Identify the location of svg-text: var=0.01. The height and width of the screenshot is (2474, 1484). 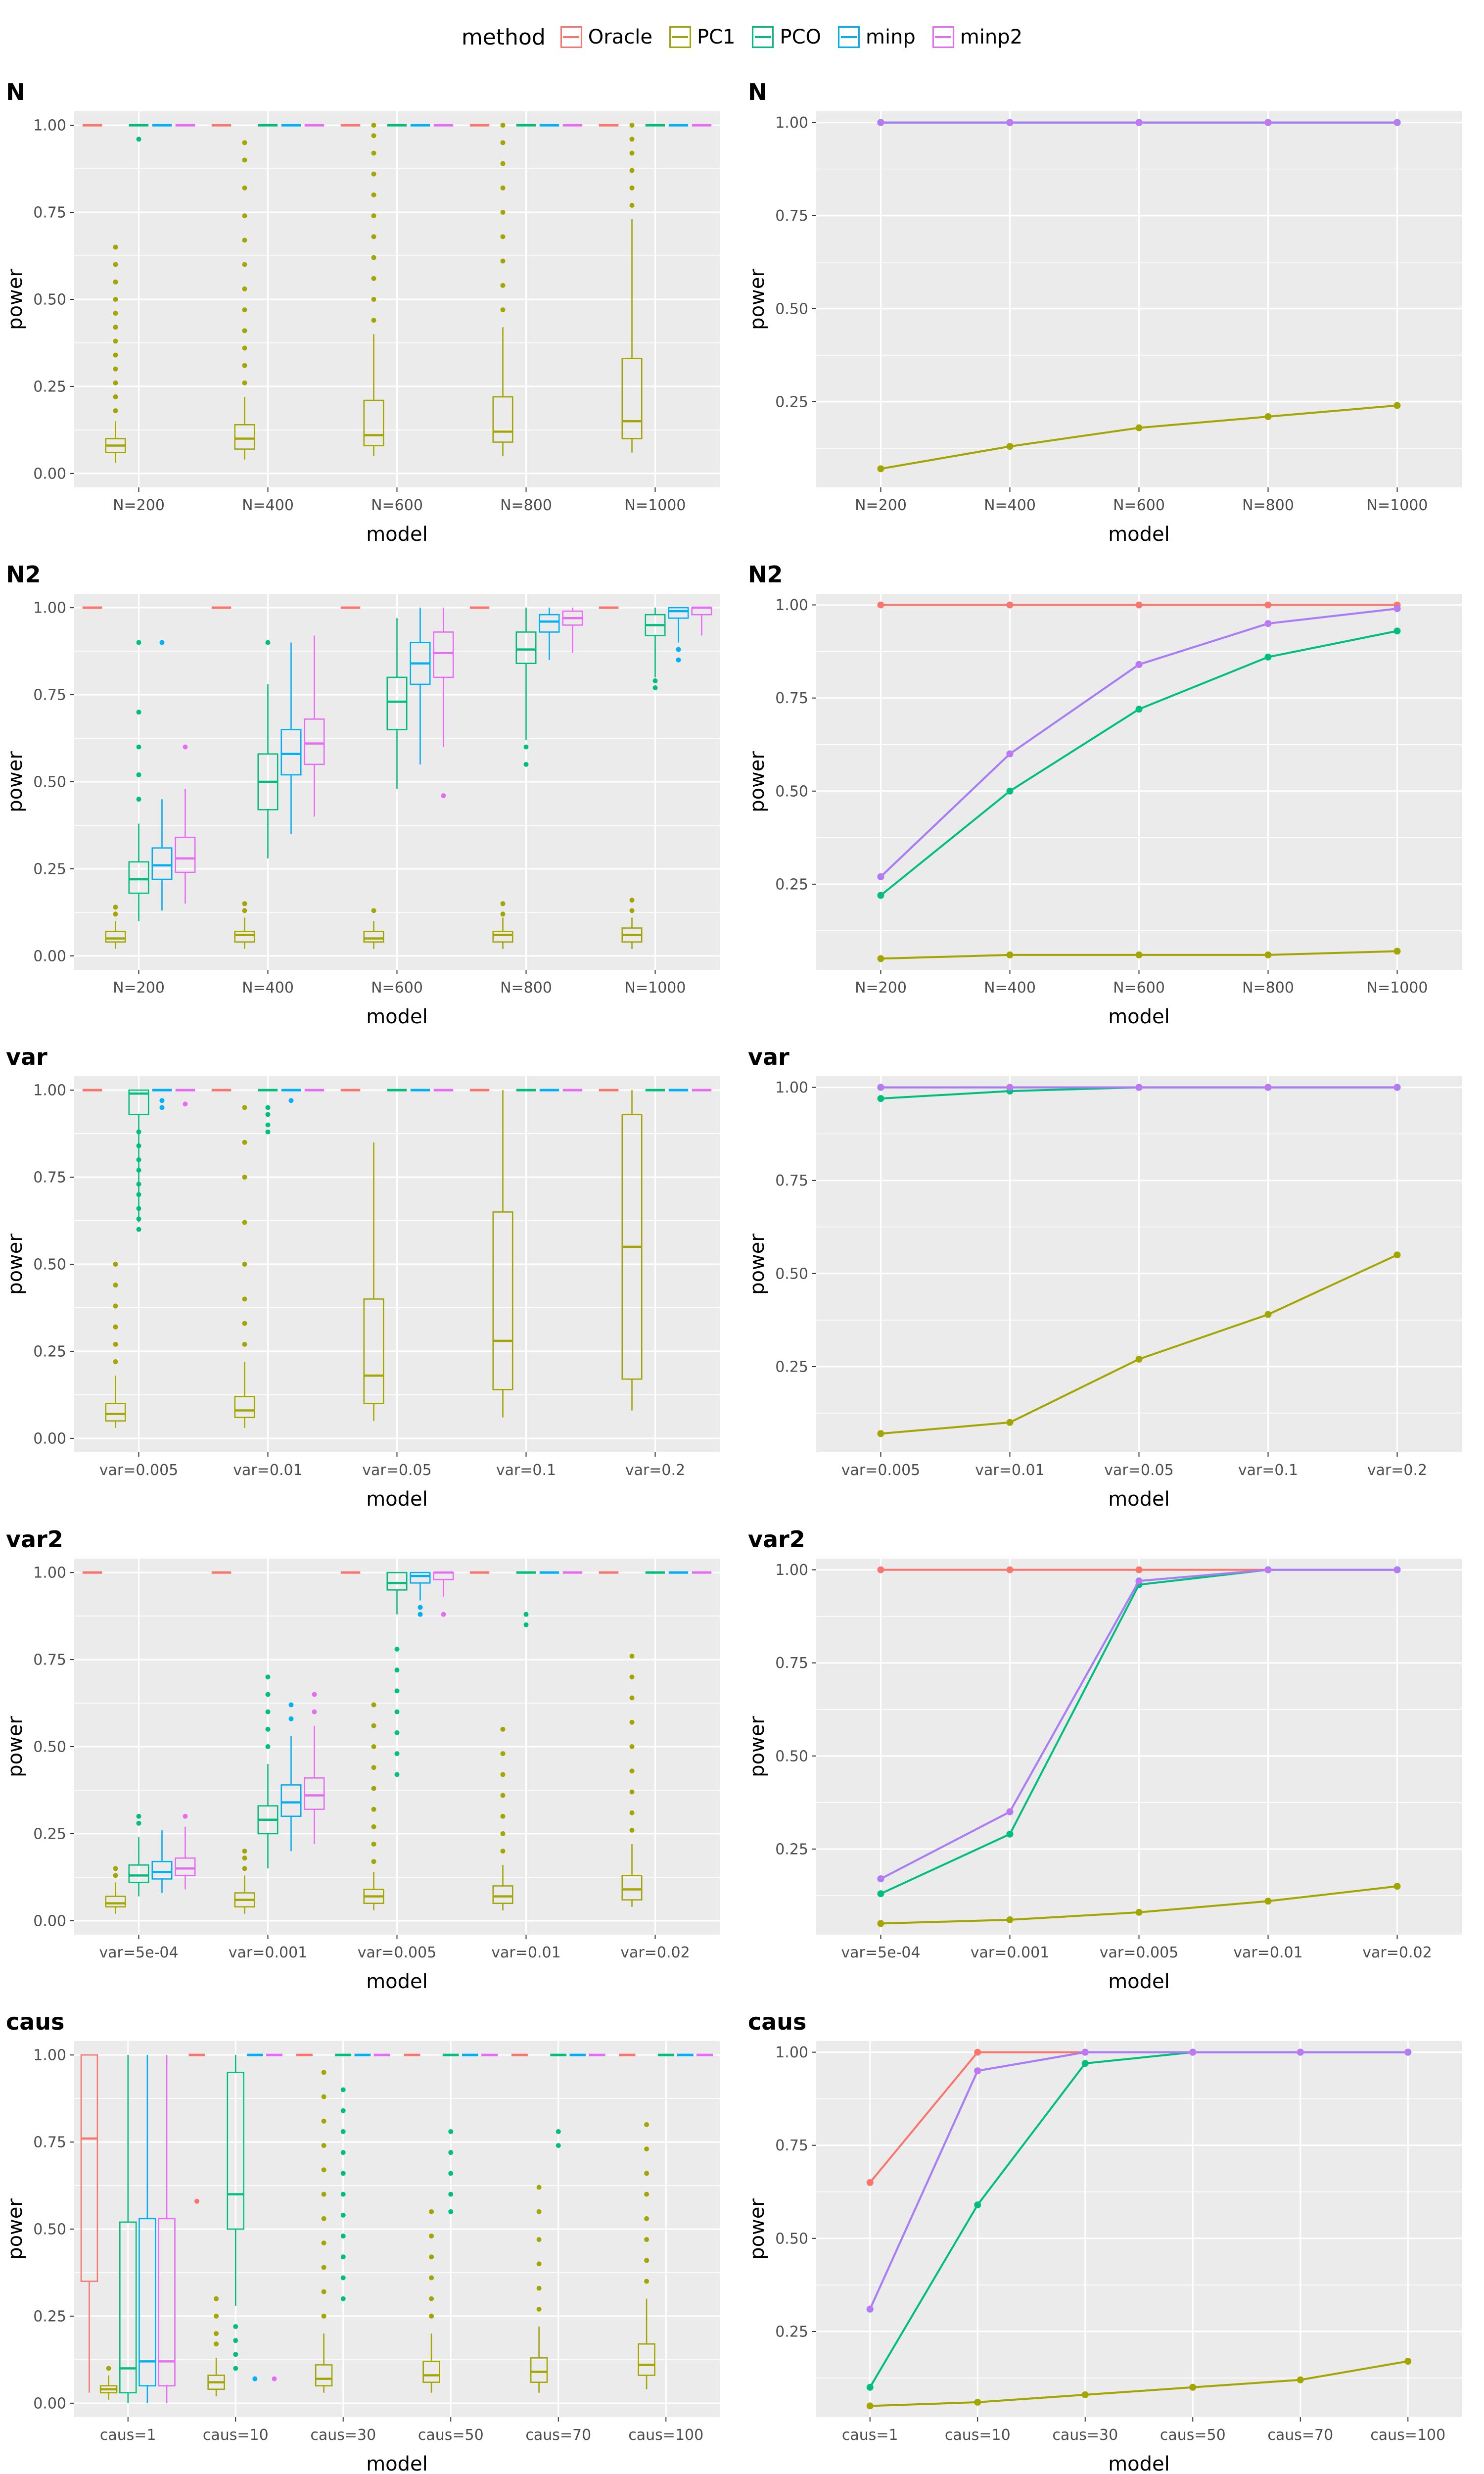
(1009, 1471).